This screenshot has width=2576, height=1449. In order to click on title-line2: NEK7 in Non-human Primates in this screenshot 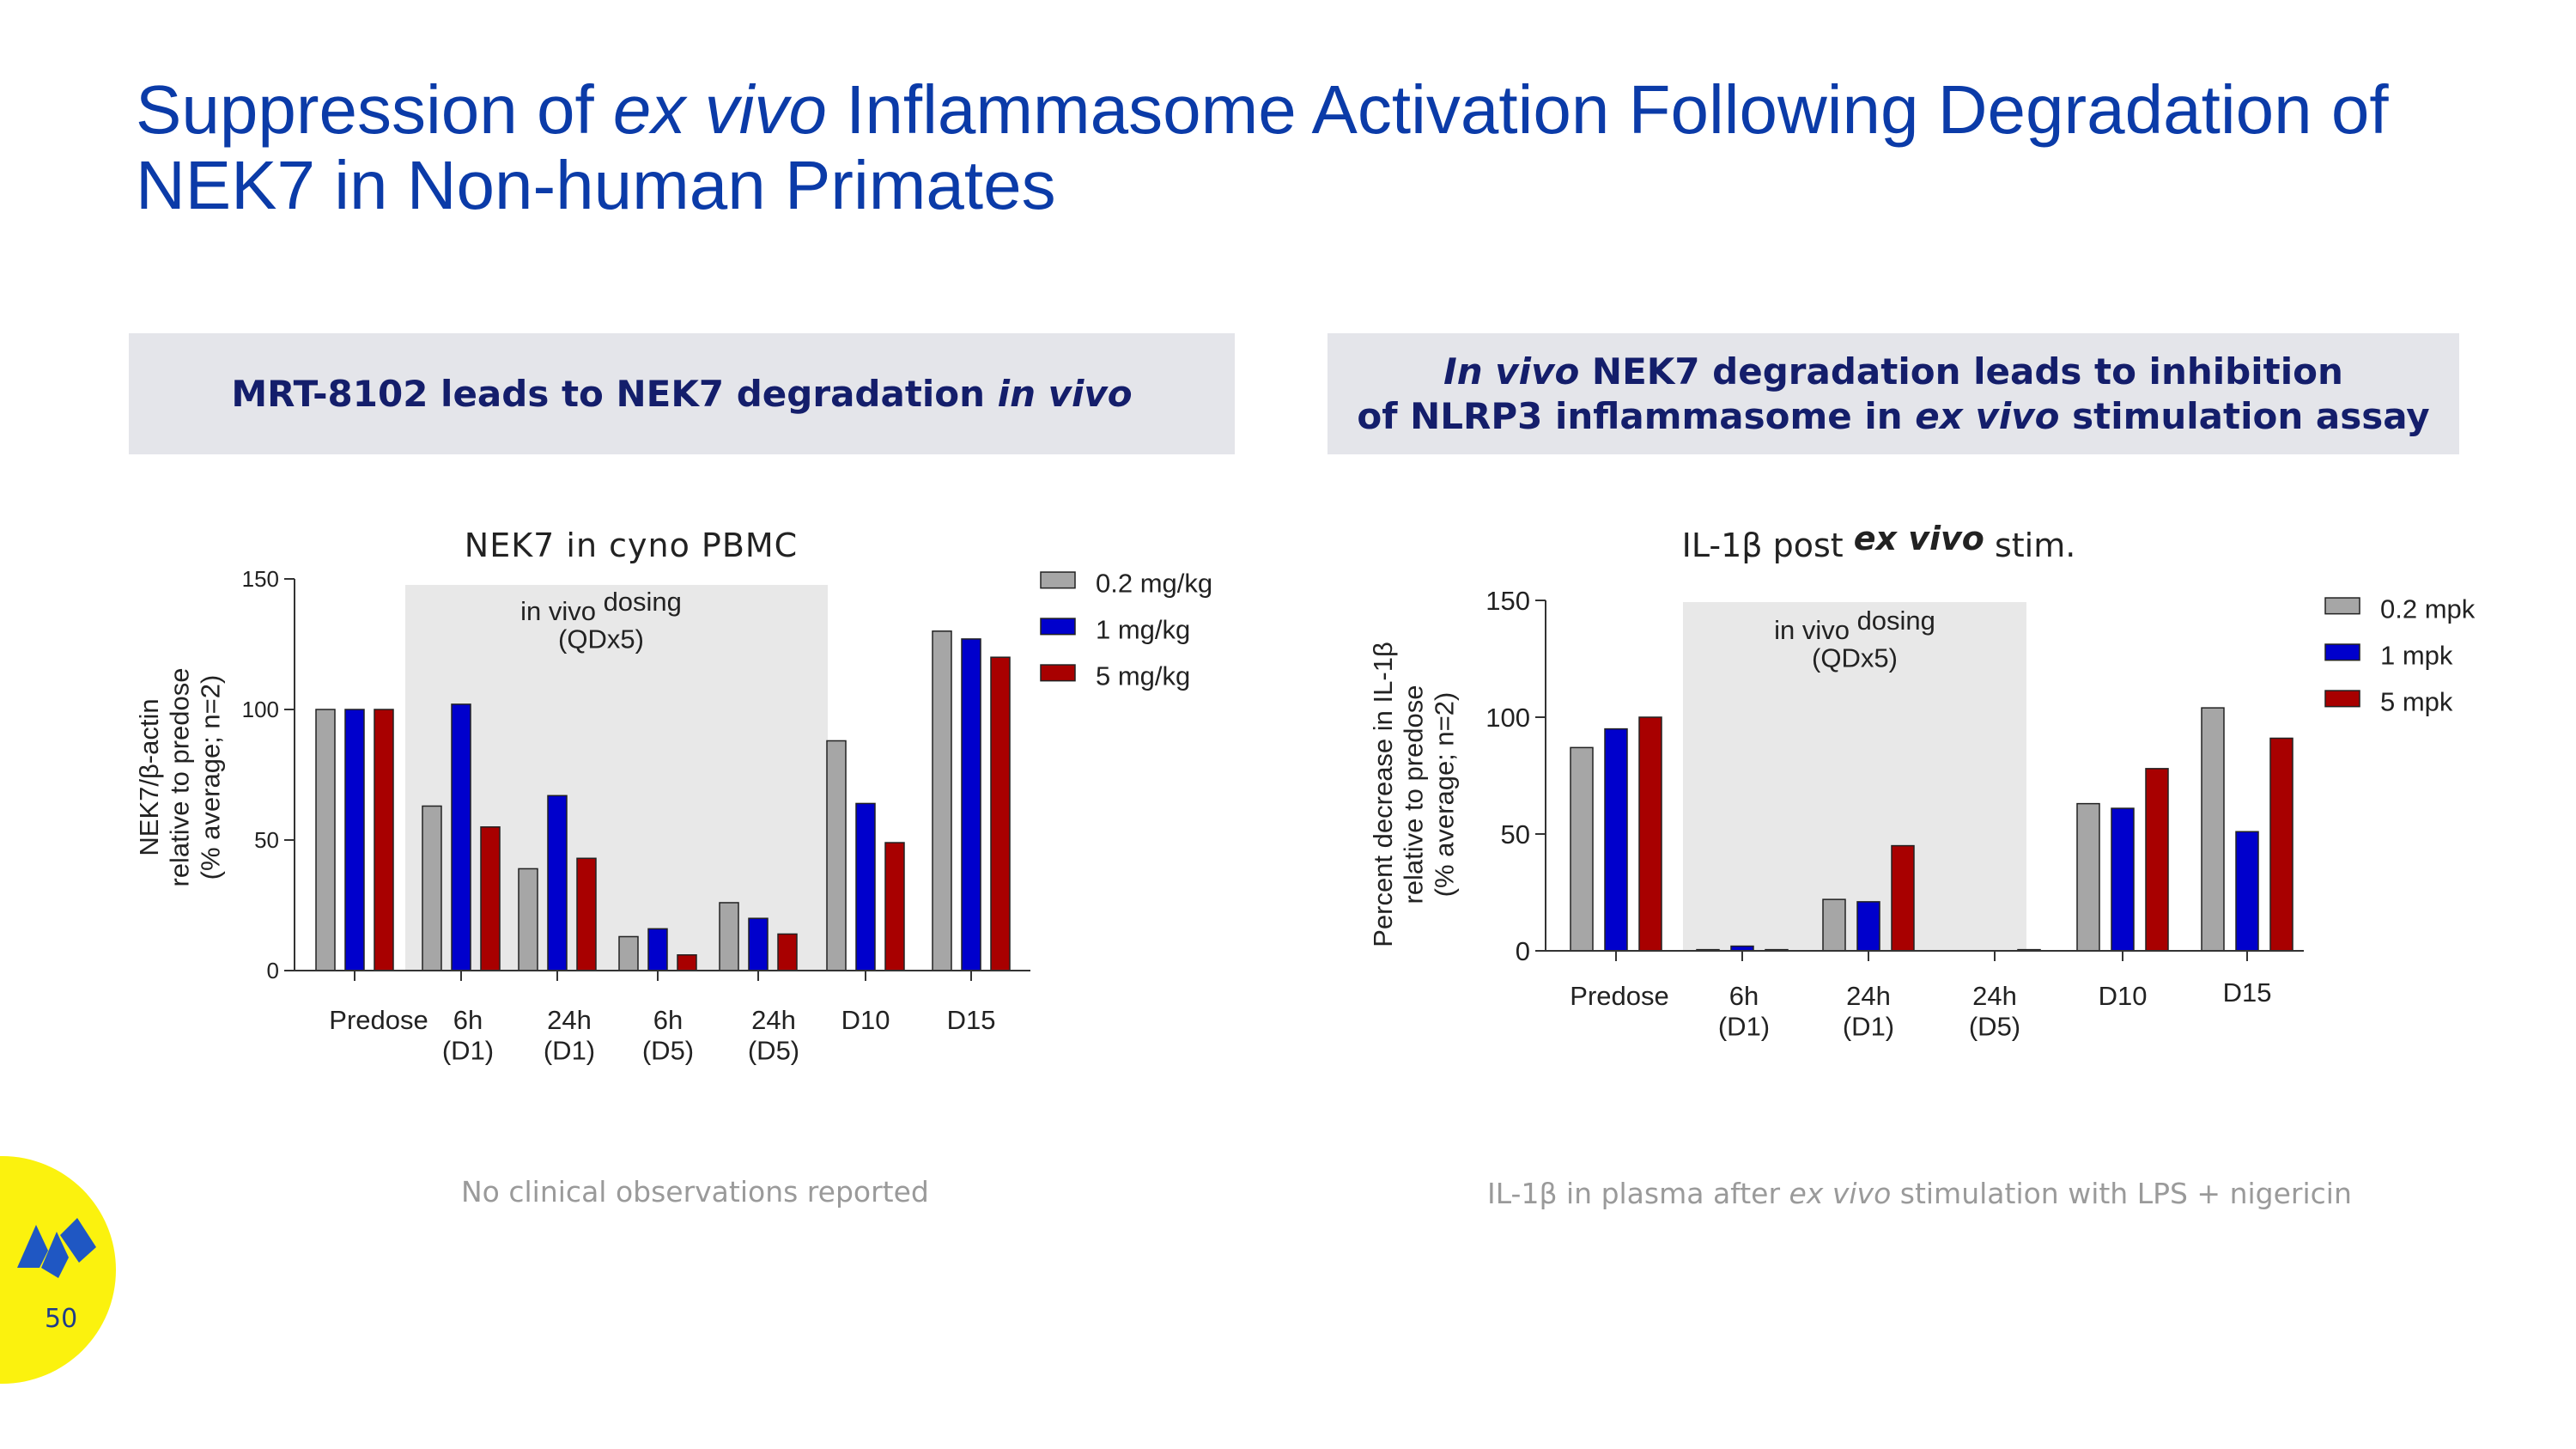, I will do `click(596, 185)`.